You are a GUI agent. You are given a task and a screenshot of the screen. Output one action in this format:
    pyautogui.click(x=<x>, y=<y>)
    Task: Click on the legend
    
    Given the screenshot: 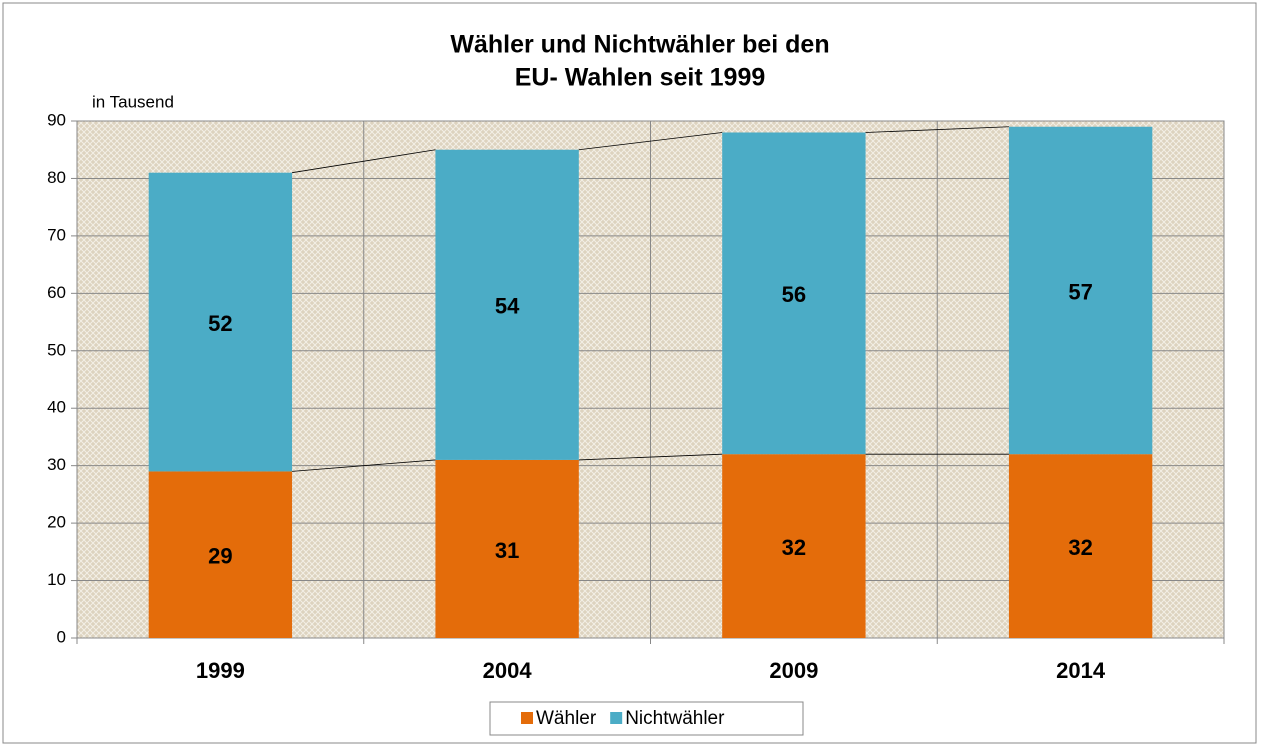 What is the action you would take?
    pyautogui.click(x=646, y=718)
    